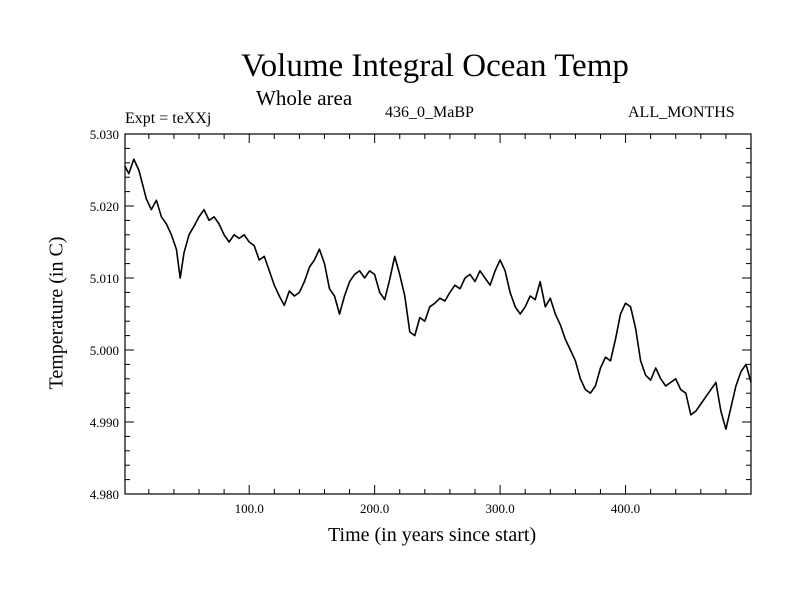 Image resolution: width=800 pixels, height=600 pixels. I want to click on y-tick-label: 4.980, so click(104, 494).